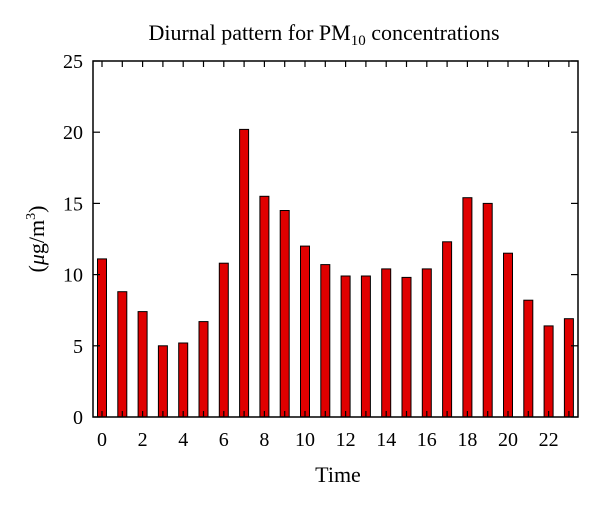 Image resolution: width=600 pixels, height=508 pixels. What do you see at coordinates (102, 440) in the screenshot?
I see `x-tick-label: 0` at bounding box center [102, 440].